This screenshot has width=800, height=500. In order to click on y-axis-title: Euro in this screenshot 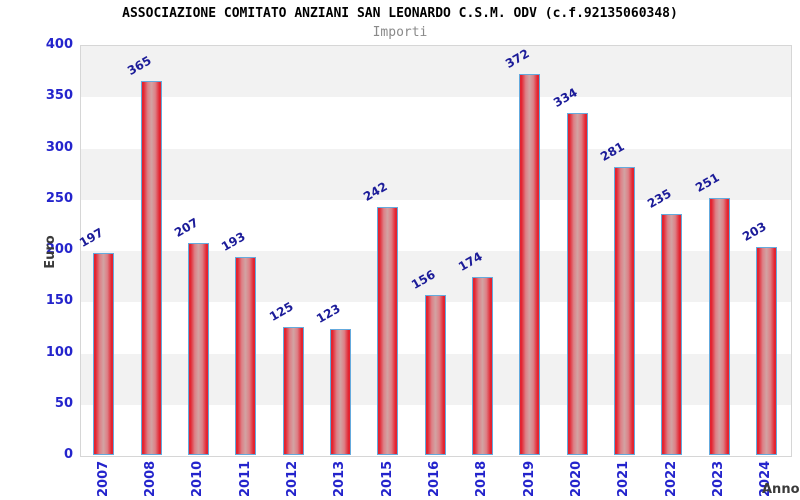, I will do `click(50, 252)`.